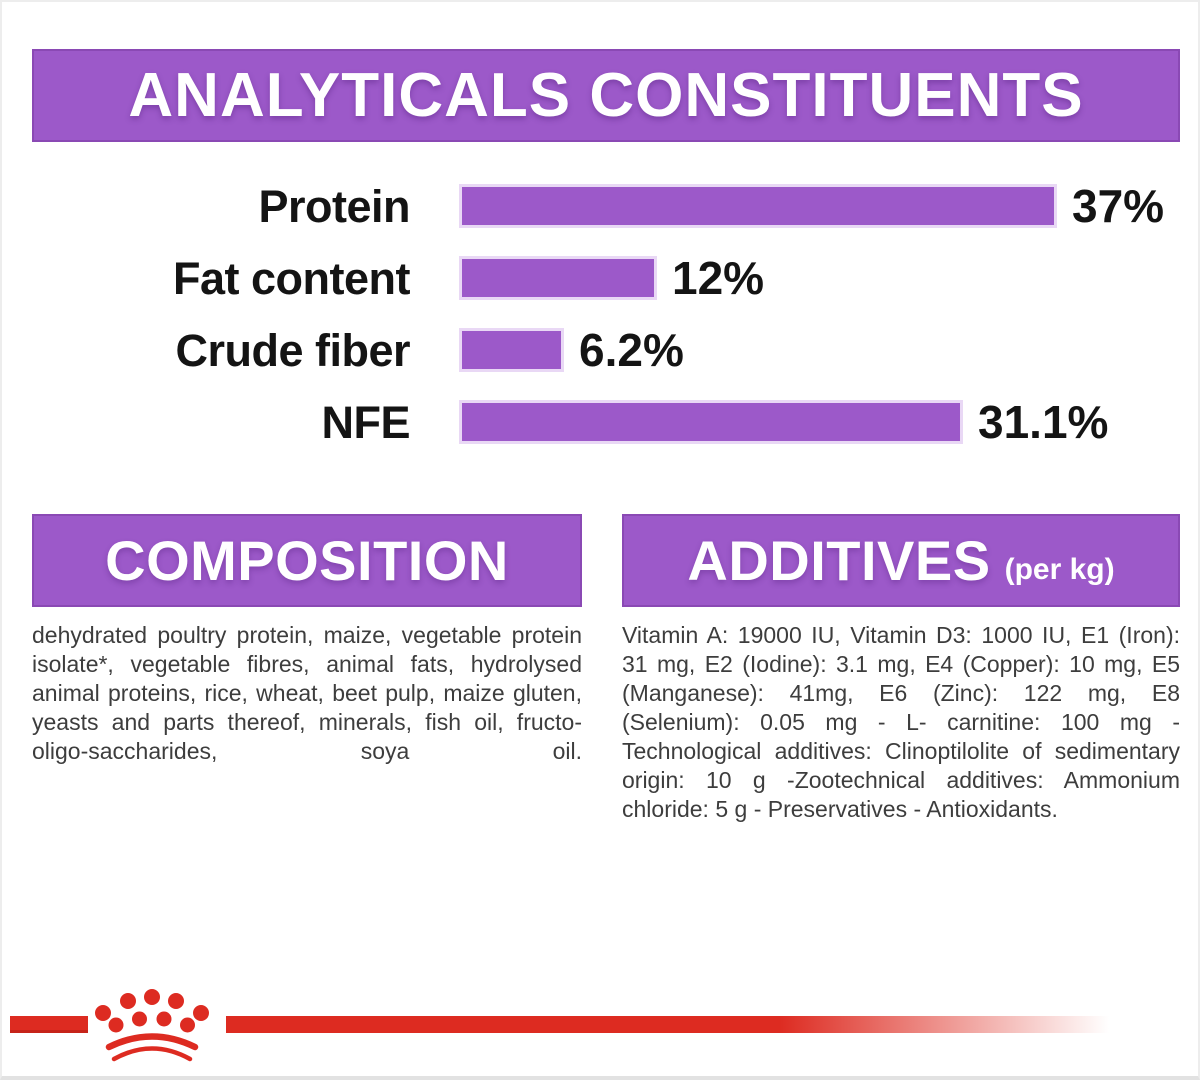  I want to click on chart-category-label: Fat content, so click(292, 278).